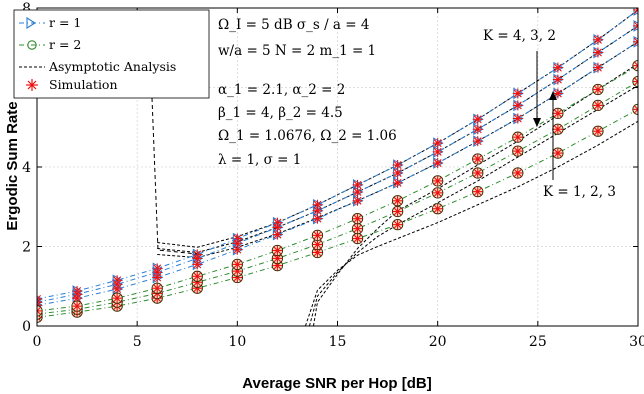 Image resolution: width=644 pixels, height=394 pixels. Describe the element at coordinates (37, 342) in the screenshot. I see `x-tick-label: 0` at that location.